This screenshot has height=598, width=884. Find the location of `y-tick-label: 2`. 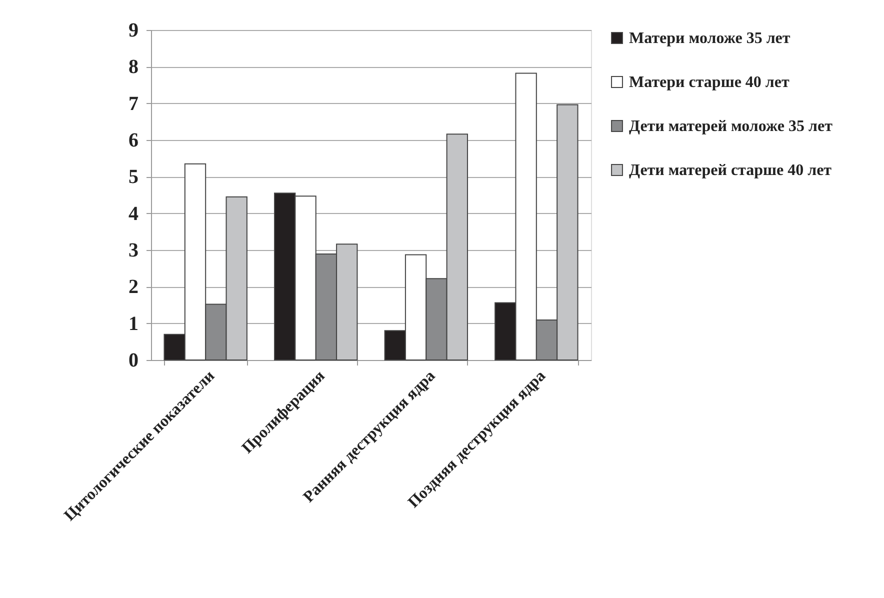

y-tick-label: 2 is located at coordinates (133, 287).